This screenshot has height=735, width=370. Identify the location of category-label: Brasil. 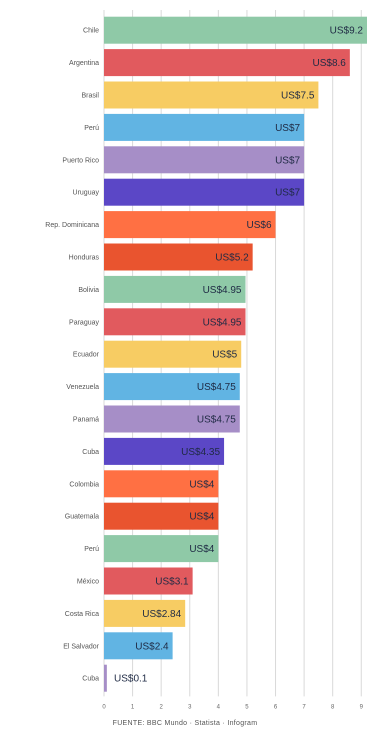
(90, 96).